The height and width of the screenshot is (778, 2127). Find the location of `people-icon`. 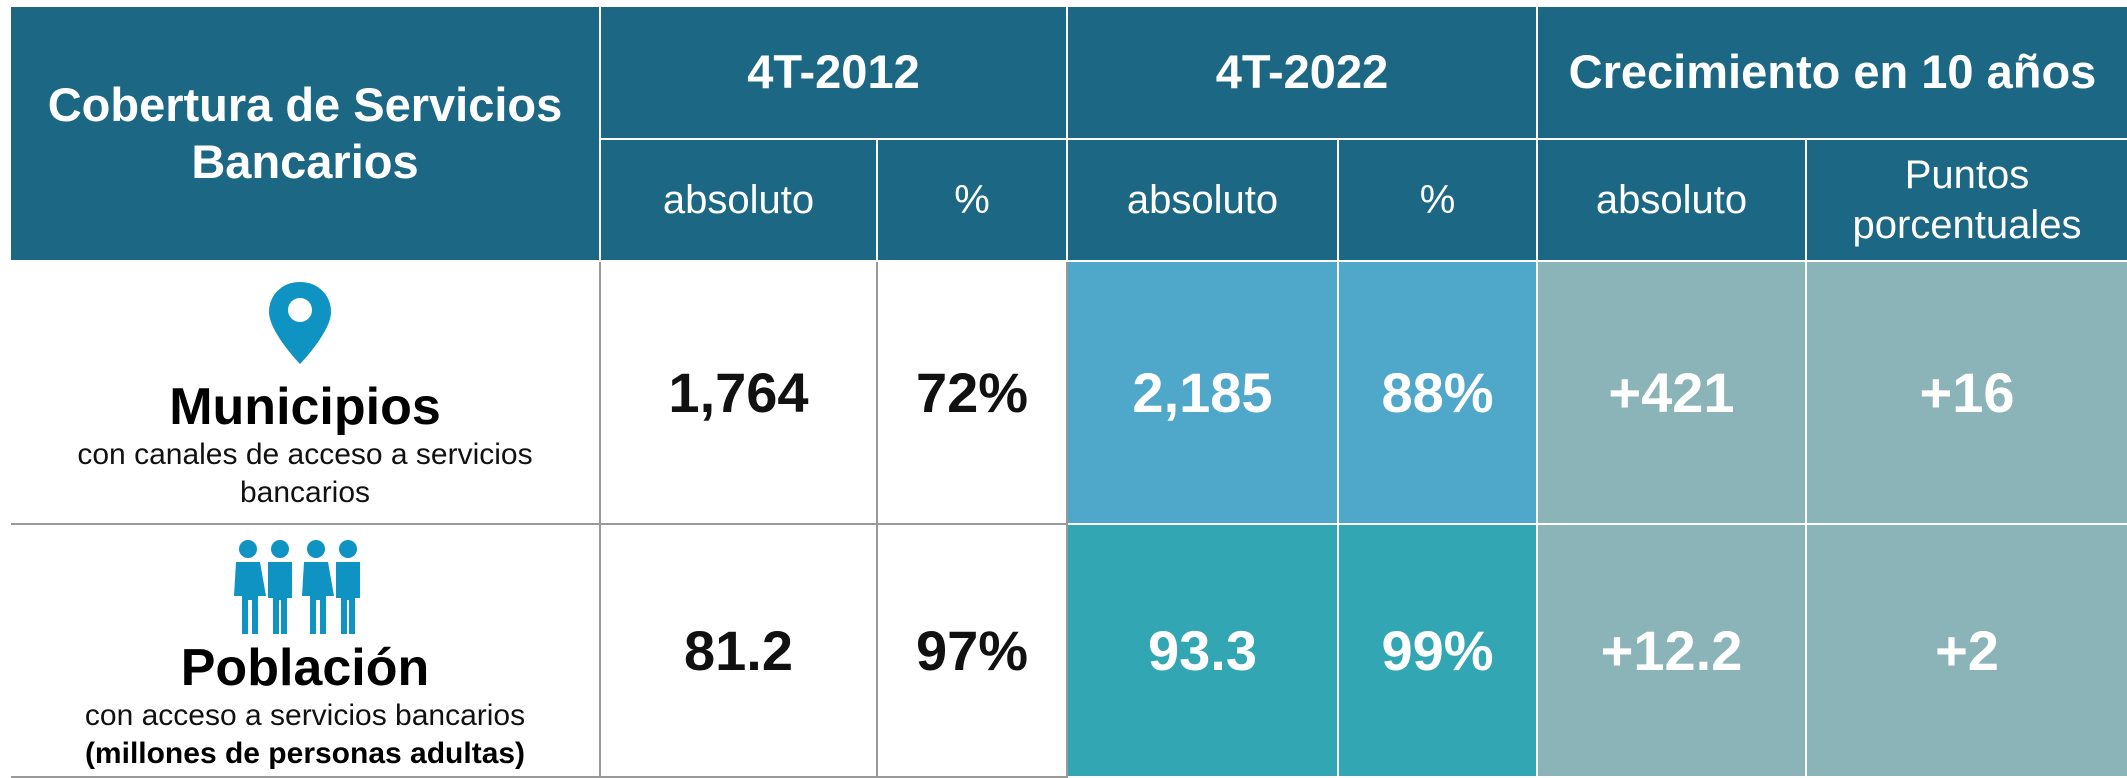

people-icon is located at coordinates (297, 587).